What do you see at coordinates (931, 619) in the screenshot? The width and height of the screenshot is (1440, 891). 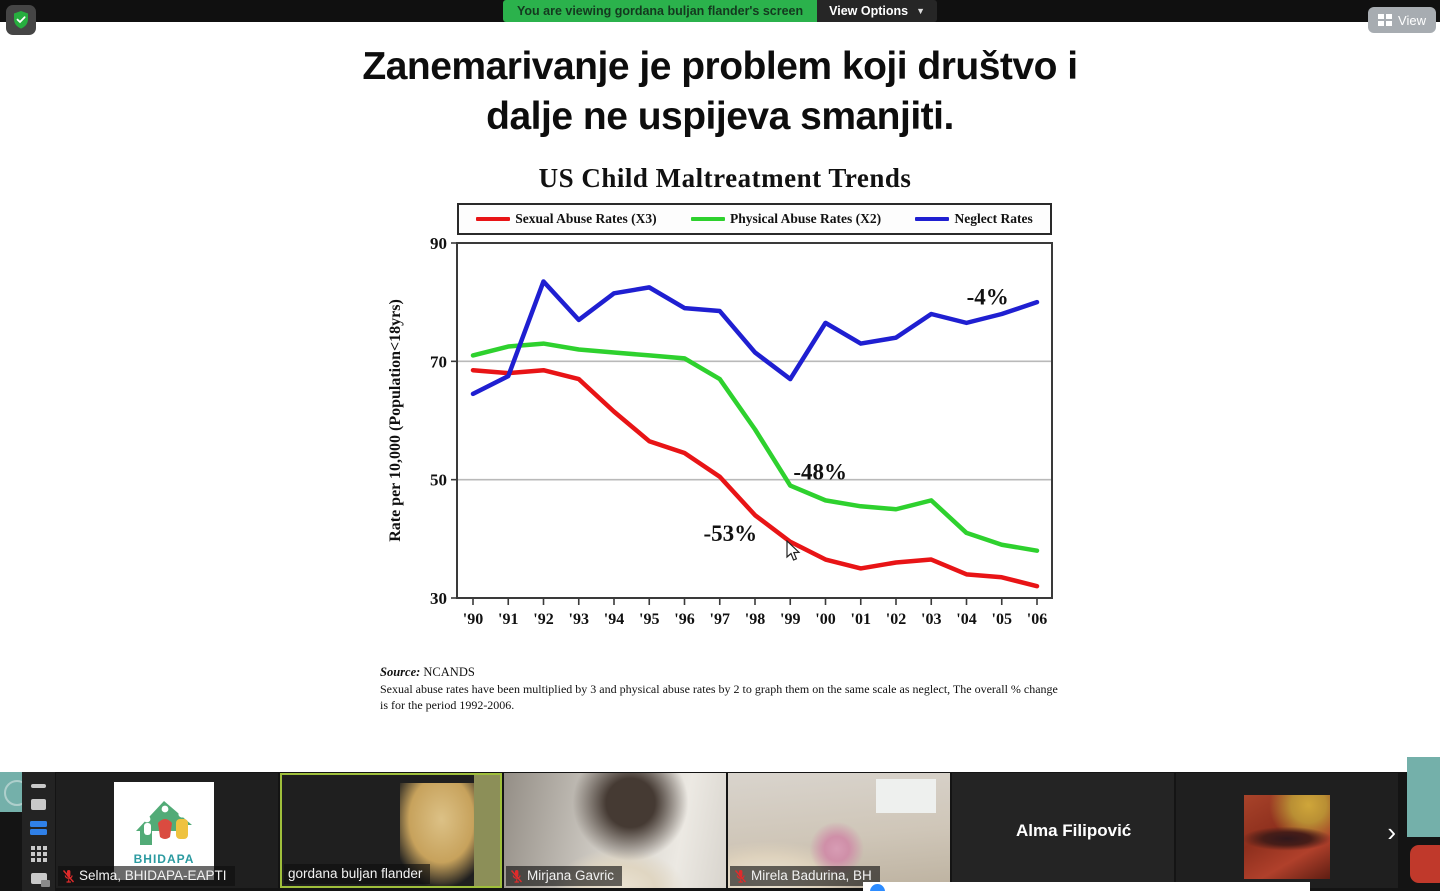 I see `svg-text: '03` at bounding box center [931, 619].